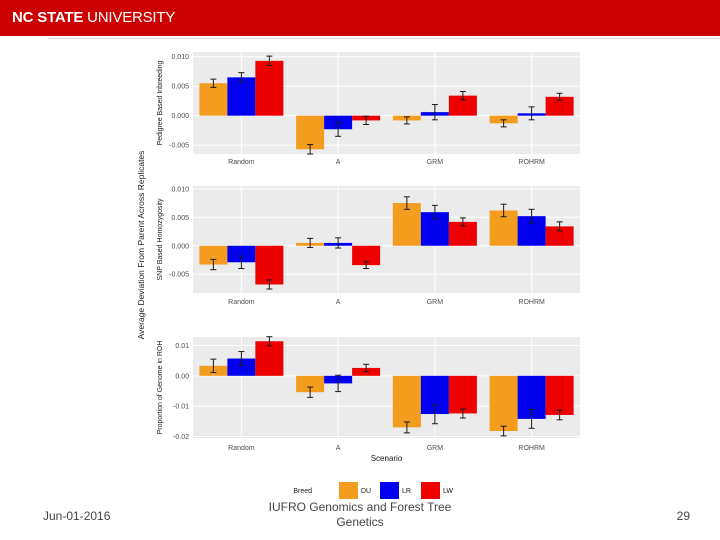 The width and height of the screenshot is (720, 540). What do you see at coordinates (360, 18) in the screenshot?
I see `header-banner: NC STATE UNIVERSITY` at bounding box center [360, 18].